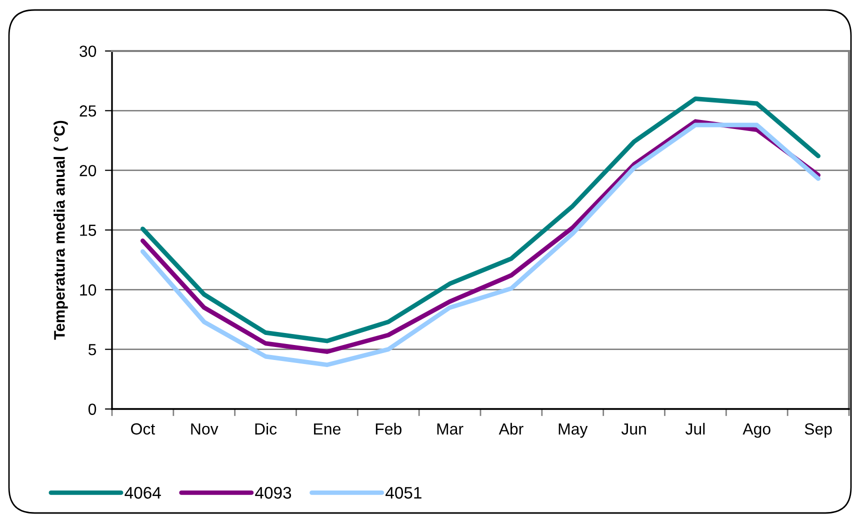  Describe the element at coordinates (88, 230) in the screenshot. I see `y-tick-label: 15` at that location.